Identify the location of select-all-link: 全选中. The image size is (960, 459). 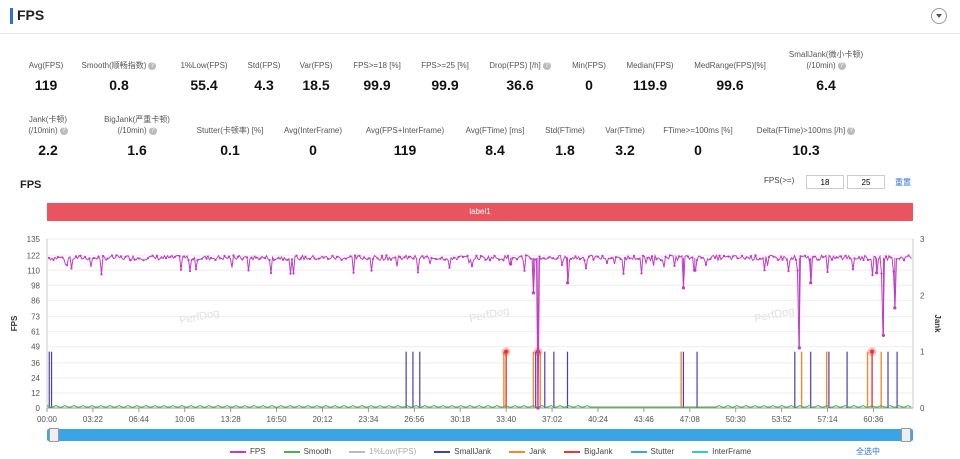
(868, 451).